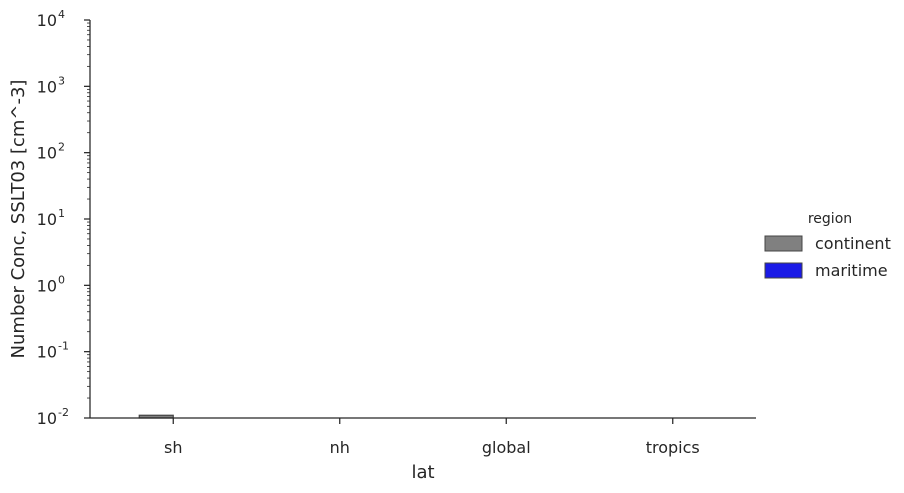  Describe the element at coordinates (18, 219) in the screenshot. I see `y-axis-title: Number Conc, SSLT03 [cm^-3]` at that location.